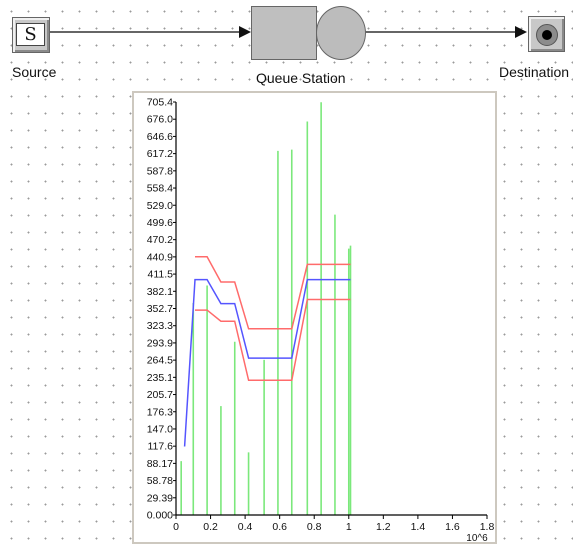  I want to click on y-tick-label: 205.7, so click(160, 395).